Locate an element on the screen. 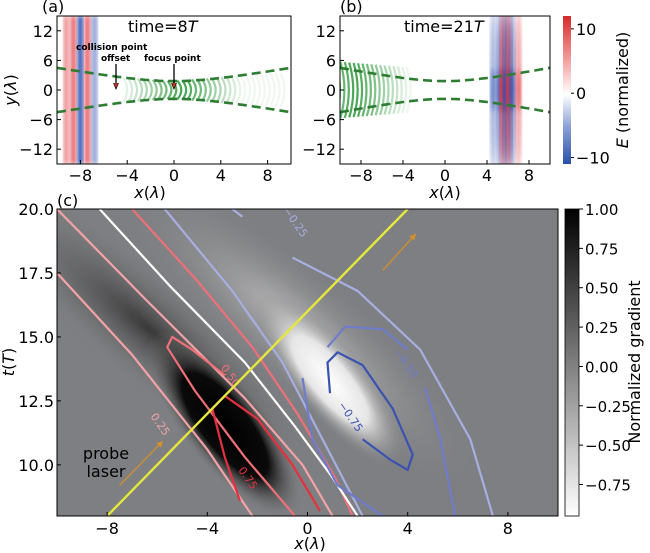 This screenshot has height=553, width=650. annotation-collision-point: collision point is located at coordinates (112, 48).